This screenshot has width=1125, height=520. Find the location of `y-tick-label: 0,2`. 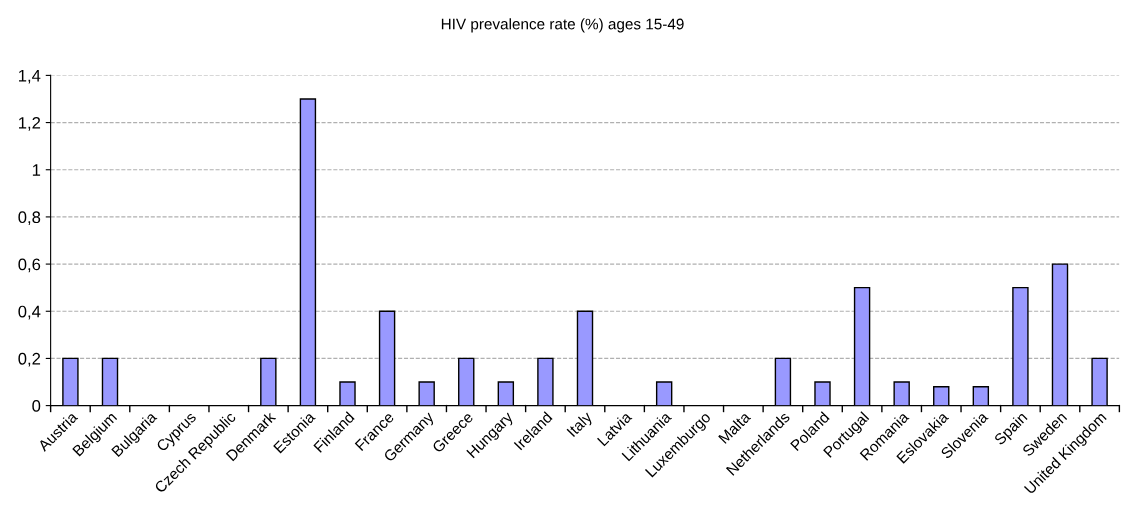

y-tick-label: 0,2 is located at coordinates (29, 359).